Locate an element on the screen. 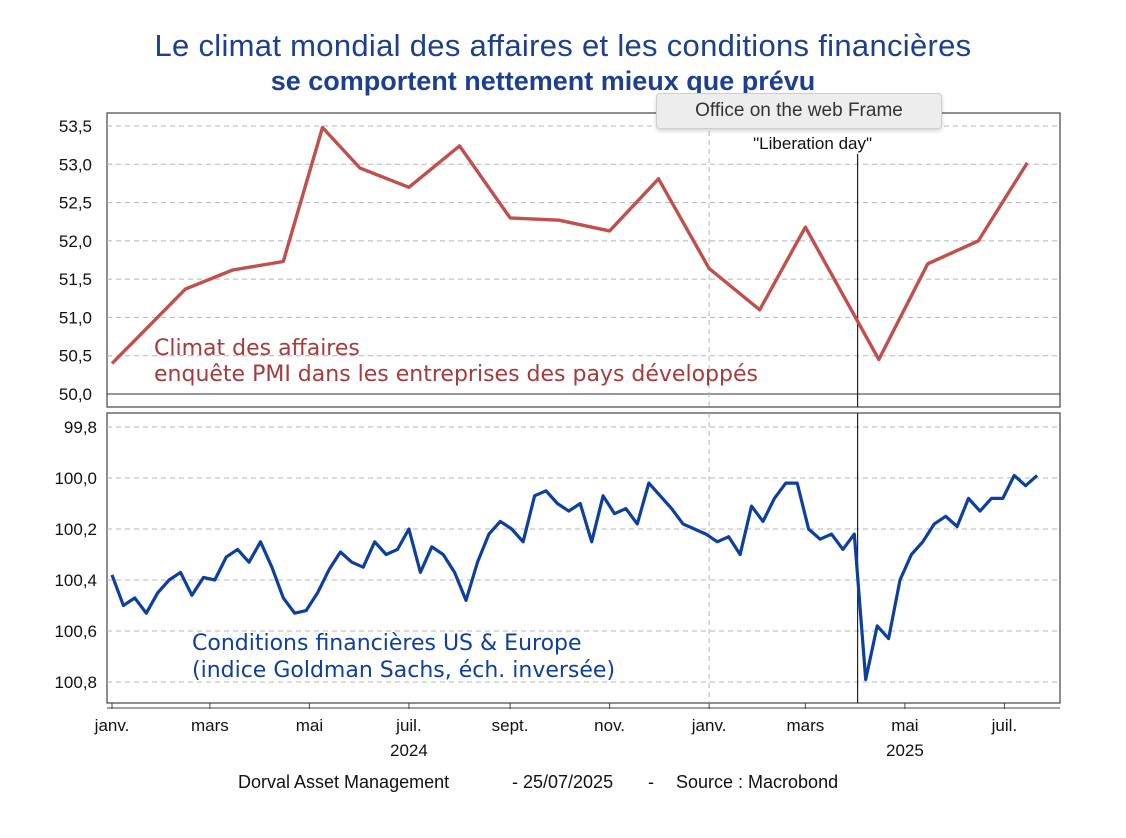 This screenshot has height=838, width=1126. pmi-y-tick-label: 53,0 is located at coordinates (75, 164).